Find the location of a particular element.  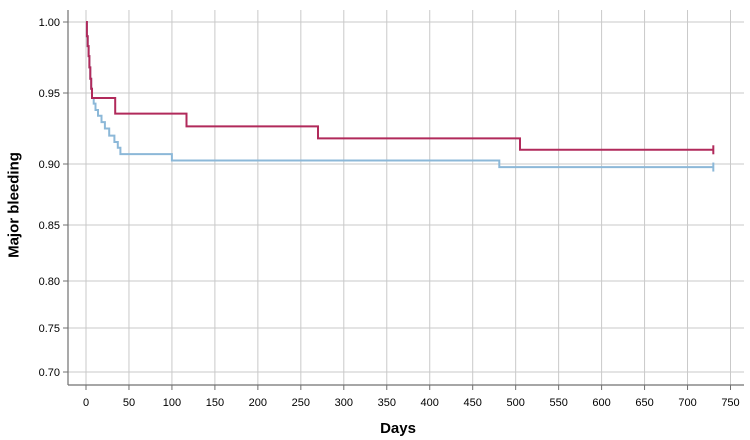

y-tick-label: 0.85 is located at coordinates (49, 226).